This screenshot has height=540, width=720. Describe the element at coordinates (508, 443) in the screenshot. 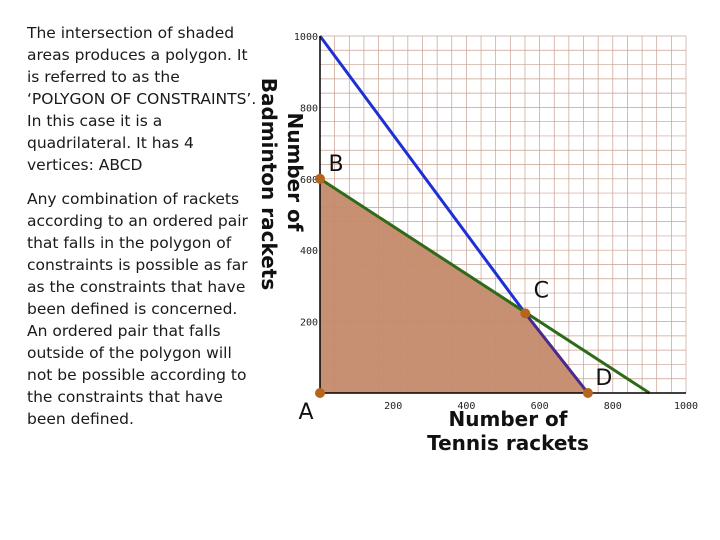

I see `x-axis-title-line-2: Tennis rackets` at that location.